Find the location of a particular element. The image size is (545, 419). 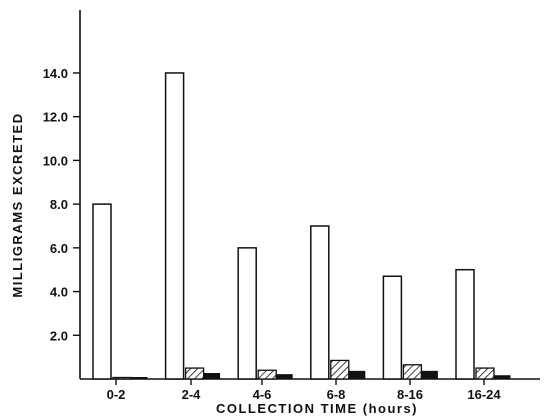

x-ticks: 0-2 2-4 4-6 6-8 8-16 16-24 is located at coordinates (304, 390).